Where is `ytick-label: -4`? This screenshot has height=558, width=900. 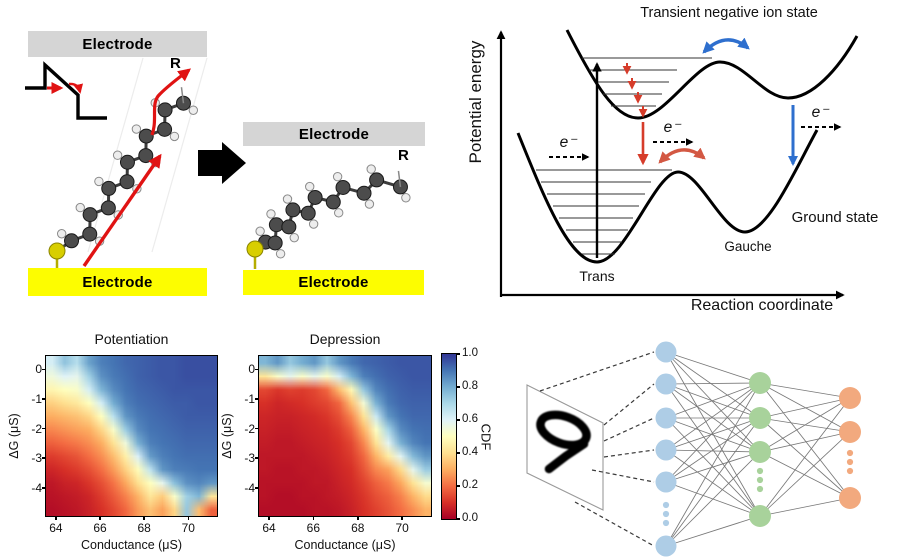
ytick-label: -4 is located at coordinates (249, 487).